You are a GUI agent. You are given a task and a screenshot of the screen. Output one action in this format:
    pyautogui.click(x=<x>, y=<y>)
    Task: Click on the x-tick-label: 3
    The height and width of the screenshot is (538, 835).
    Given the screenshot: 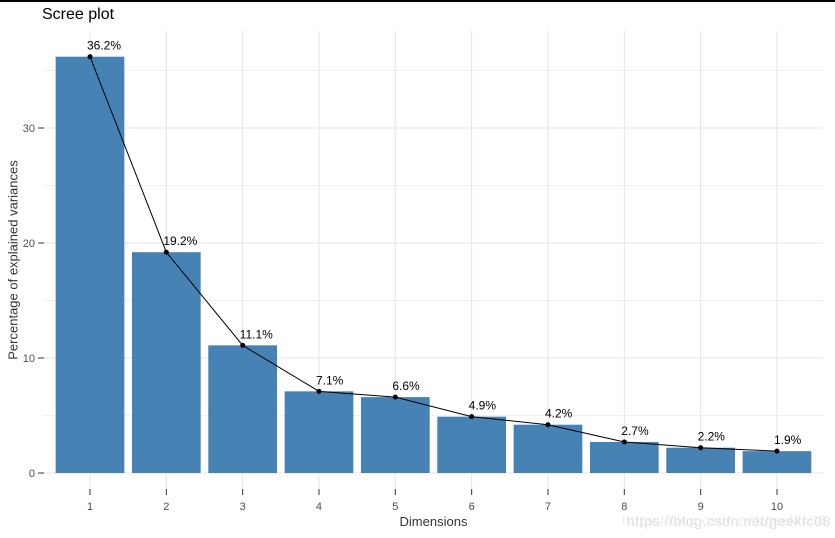 What is the action you would take?
    pyautogui.click(x=243, y=507)
    